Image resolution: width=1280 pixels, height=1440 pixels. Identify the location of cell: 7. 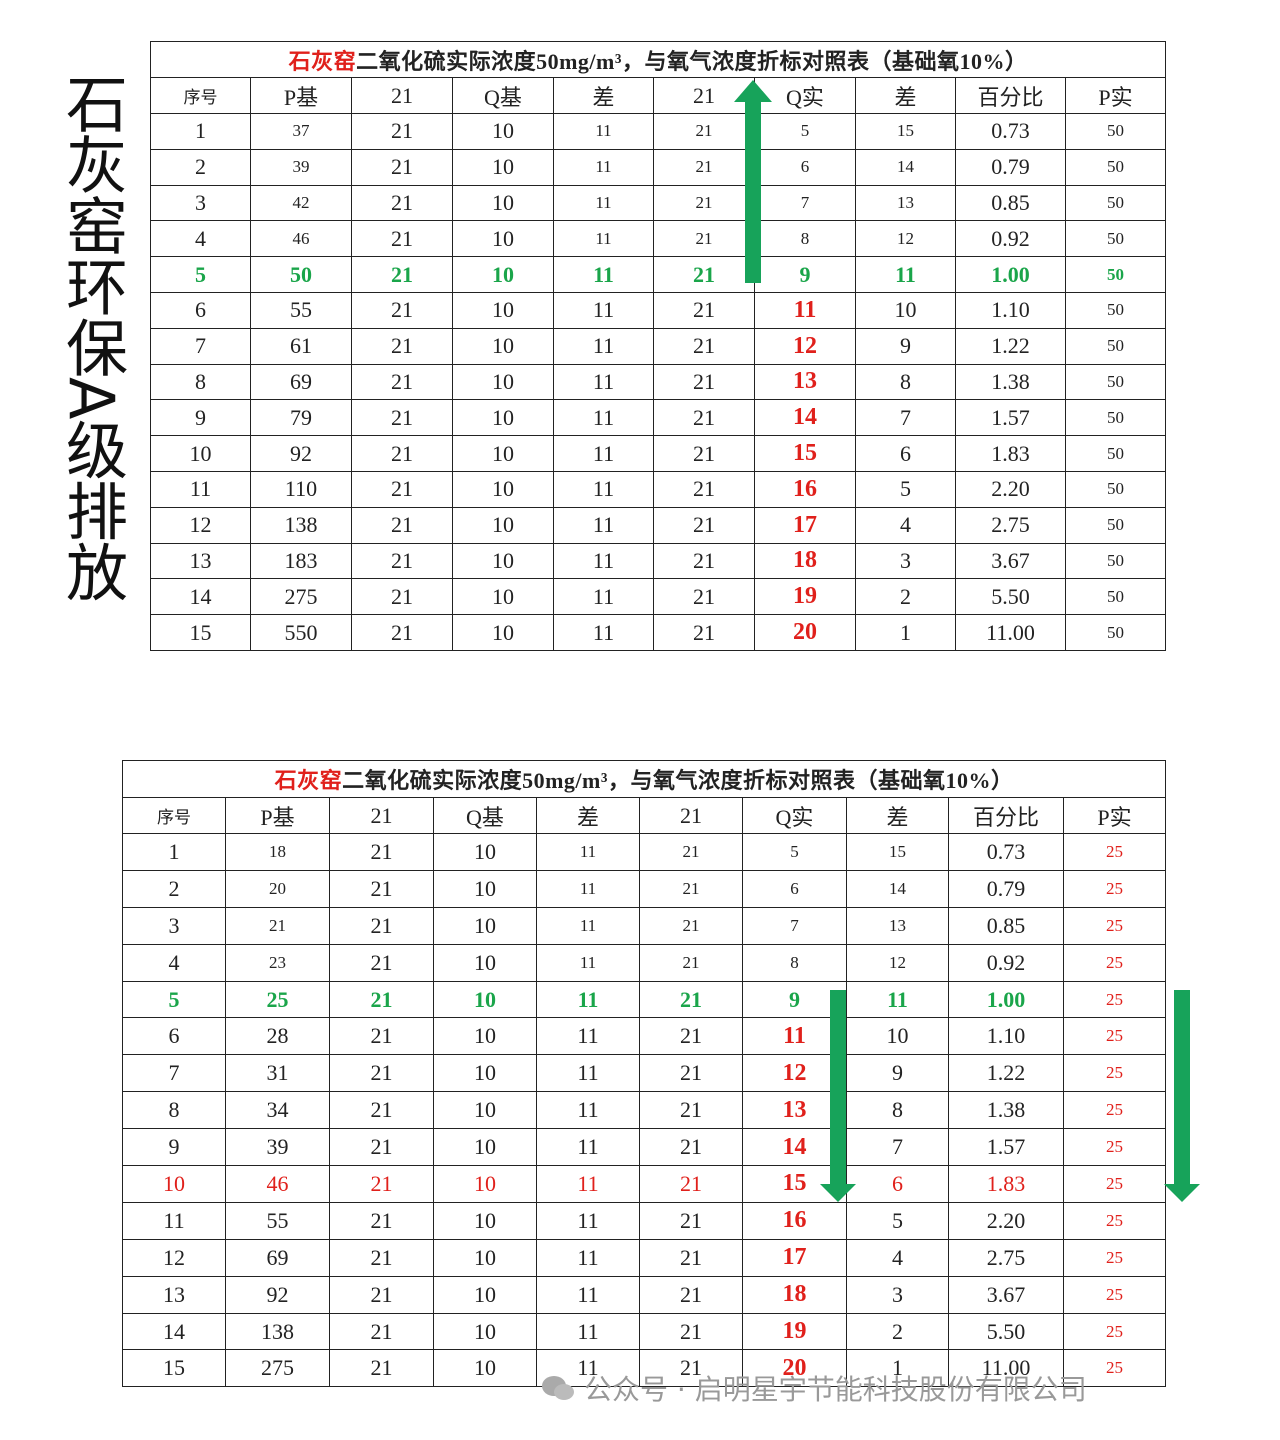
(805, 203).